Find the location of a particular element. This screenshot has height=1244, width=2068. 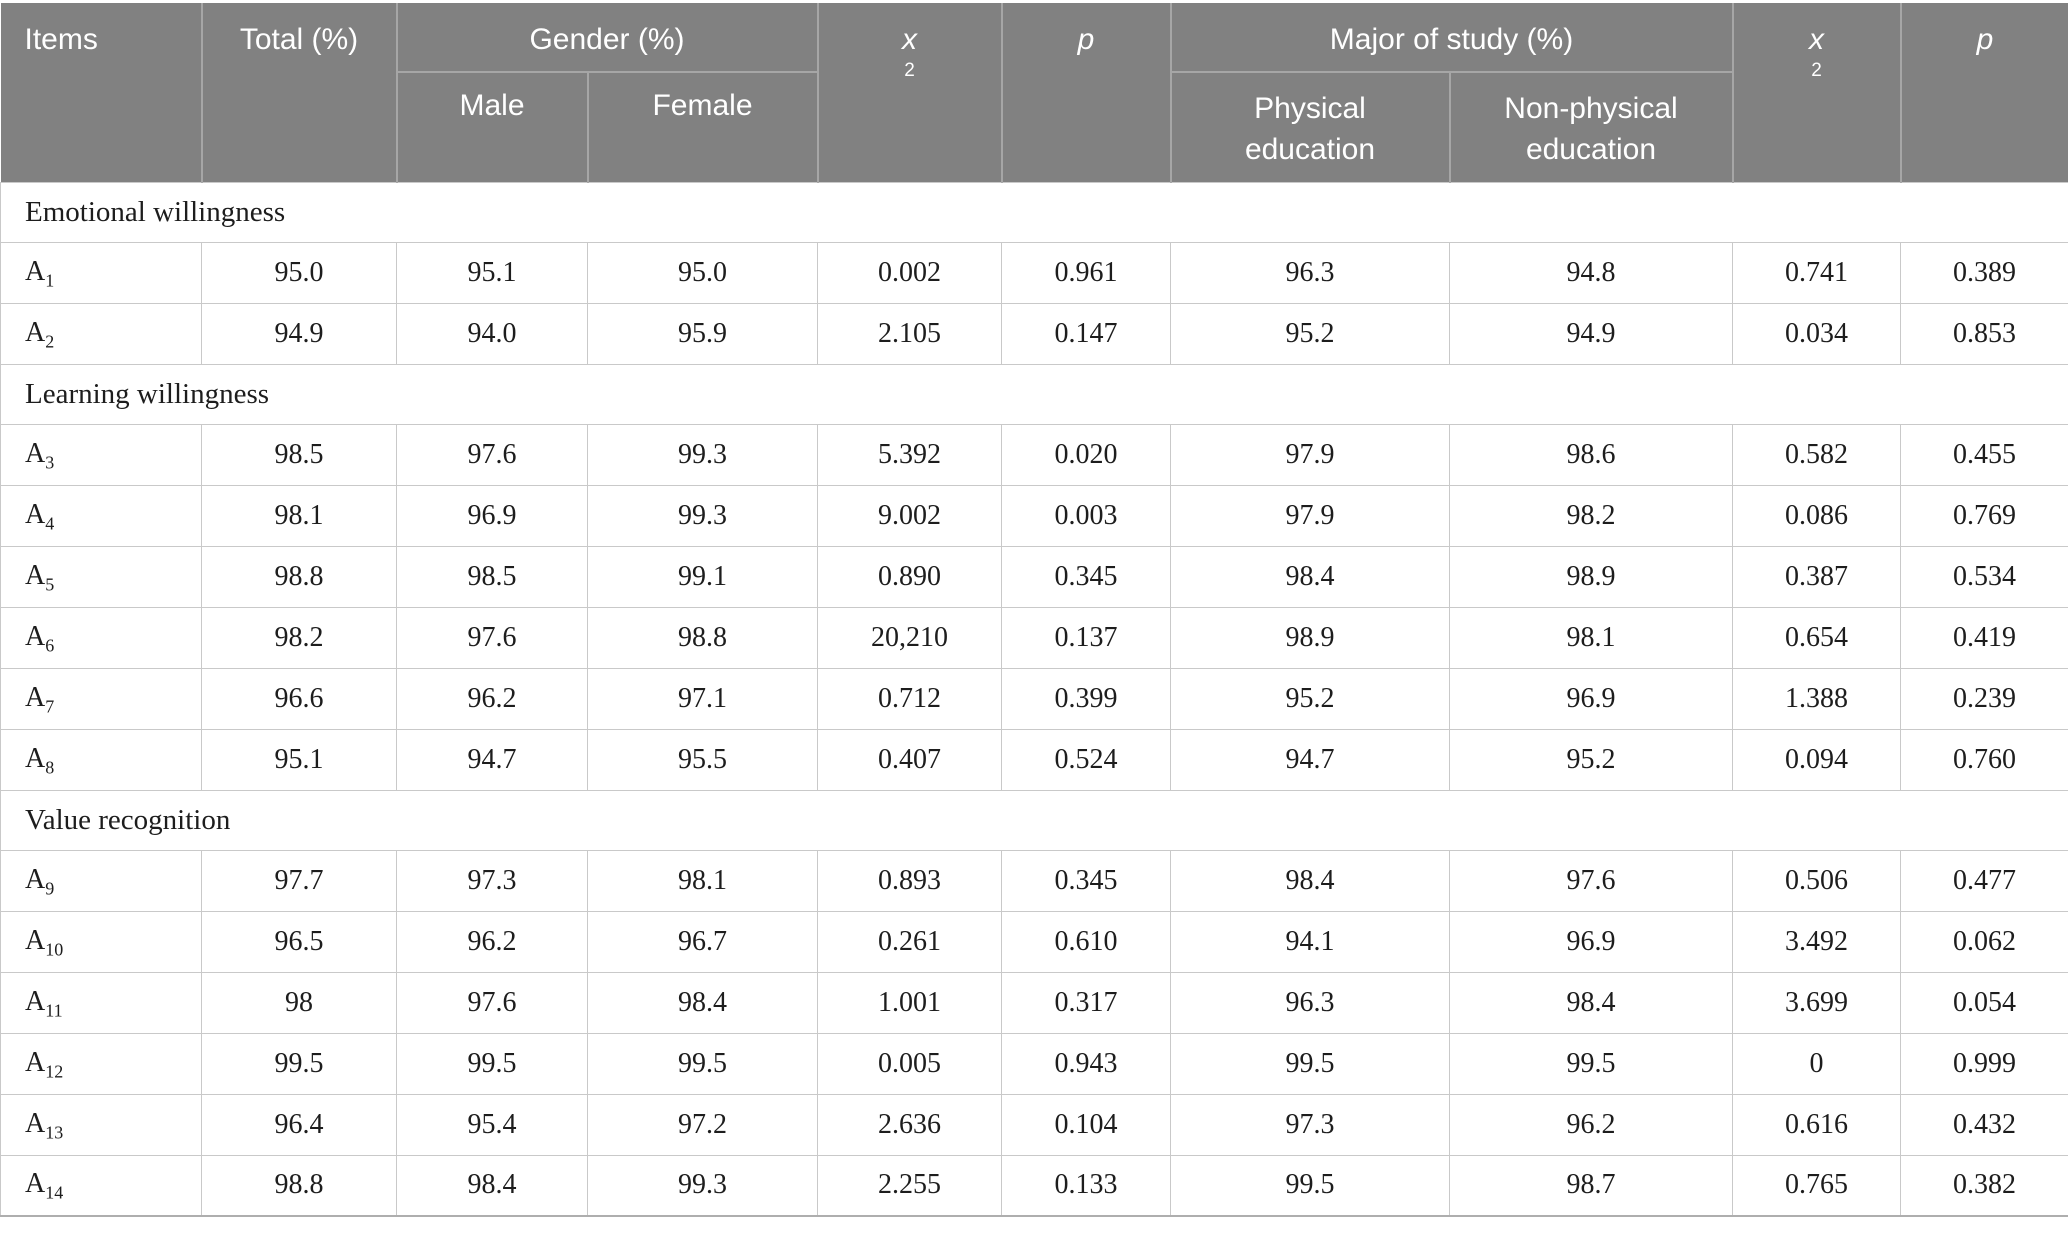

section-label: Learning willingness is located at coordinates (1034, 394).